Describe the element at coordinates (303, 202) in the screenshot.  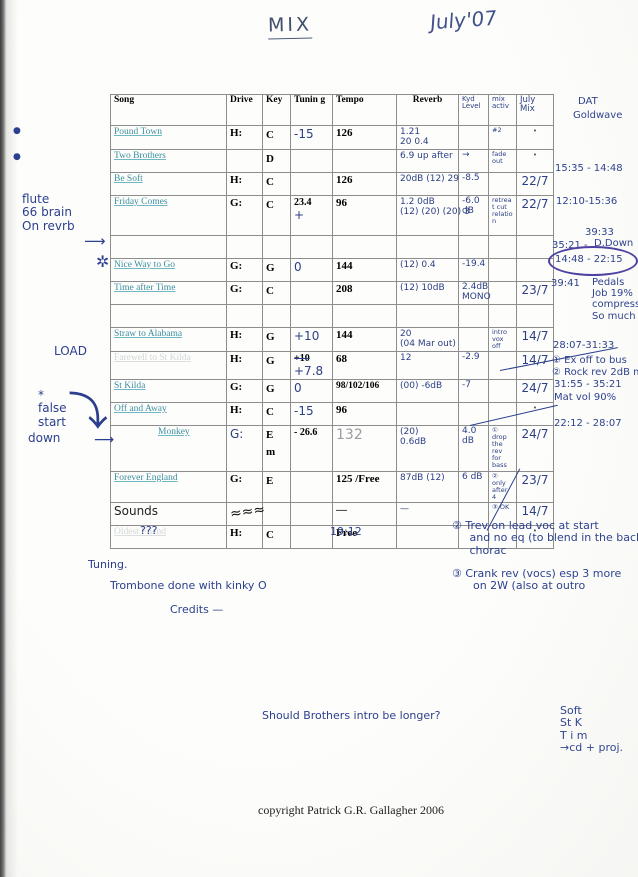
I see `tuning-value: 23.4` at that location.